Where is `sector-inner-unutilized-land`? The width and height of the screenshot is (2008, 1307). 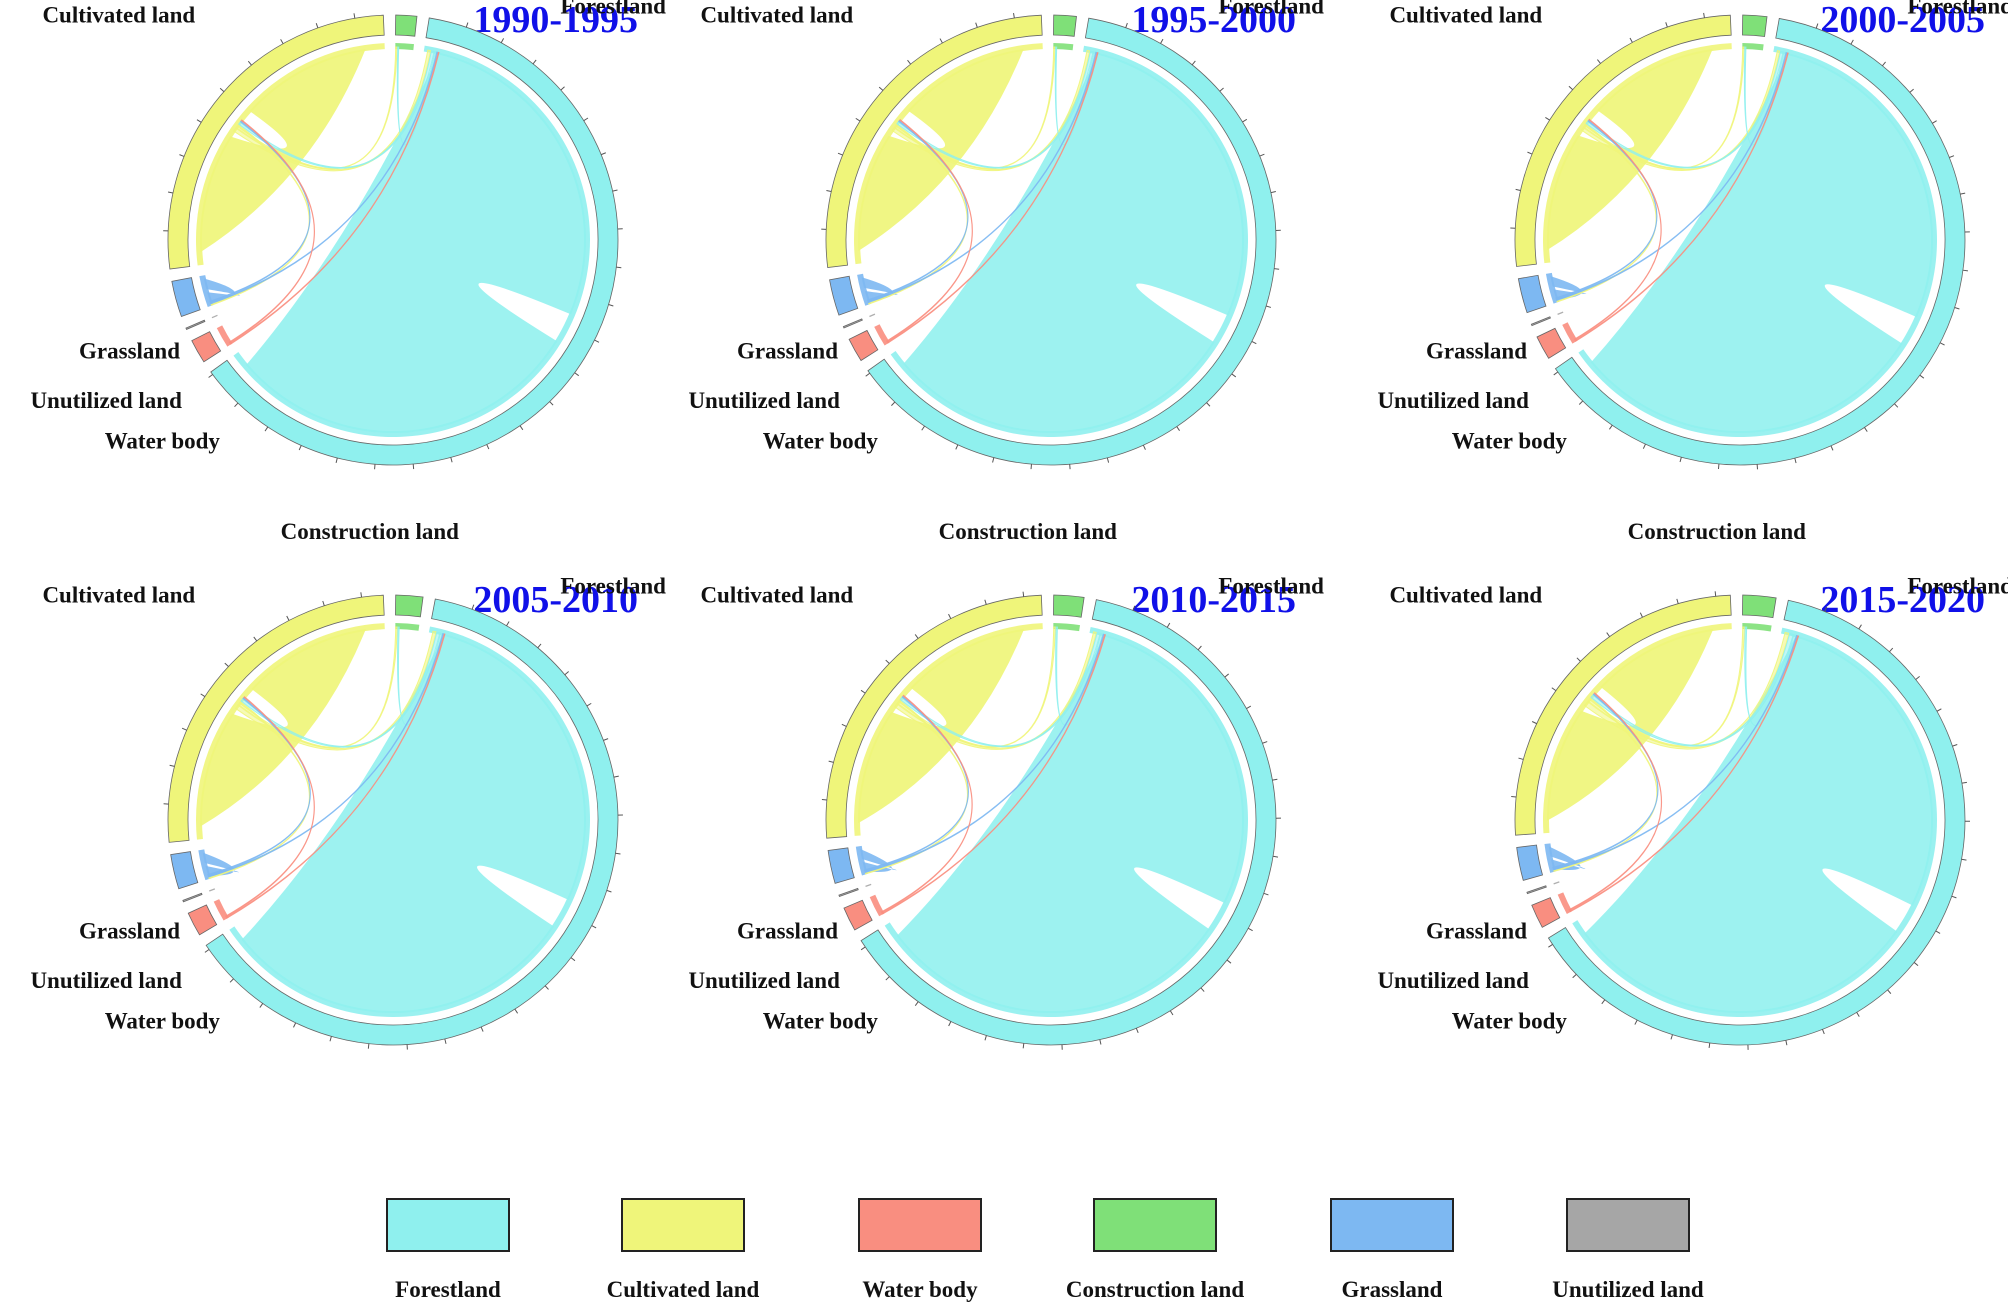 sector-inner-unutilized-land is located at coordinates (1556, 883).